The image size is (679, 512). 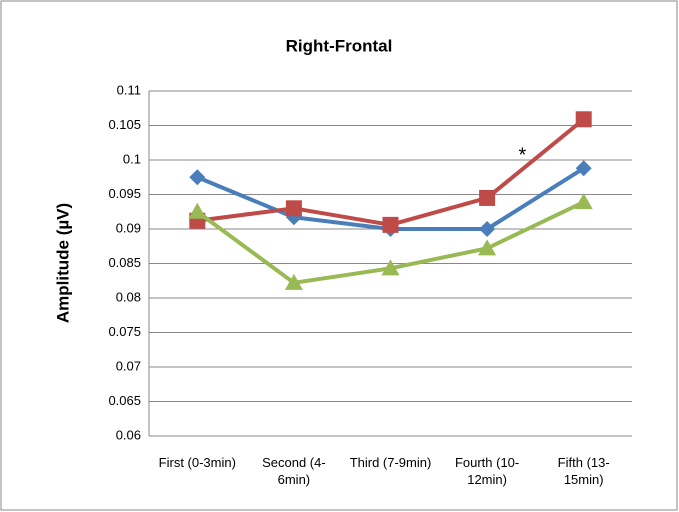 What do you see at coordinates (62, 263) in the screenshot?
I see `y-axis-label: Amplitude (µV)` at bounding box center [62, 263].